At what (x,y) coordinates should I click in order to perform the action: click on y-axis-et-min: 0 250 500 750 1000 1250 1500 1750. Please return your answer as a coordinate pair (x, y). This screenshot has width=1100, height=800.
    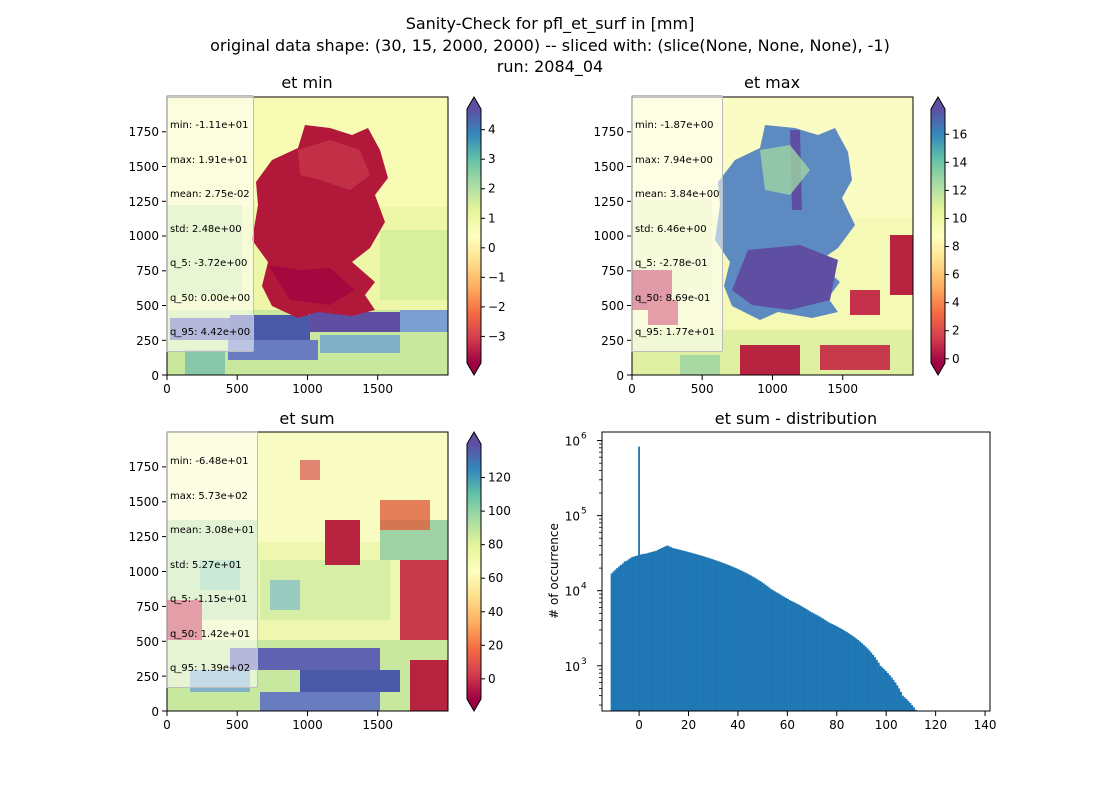
    Looking at the image, I should click on (147, 254).